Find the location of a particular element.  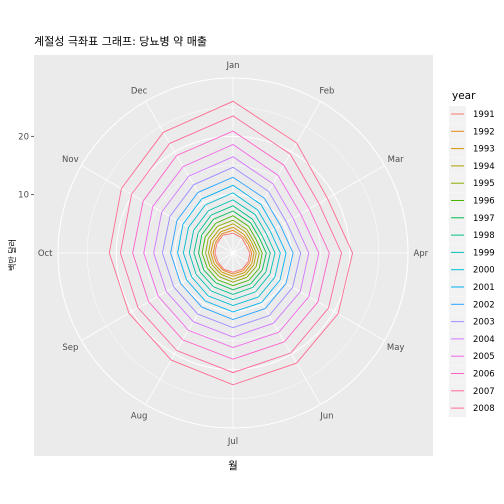

series-line-1993 is located at coordinates (232, 251).